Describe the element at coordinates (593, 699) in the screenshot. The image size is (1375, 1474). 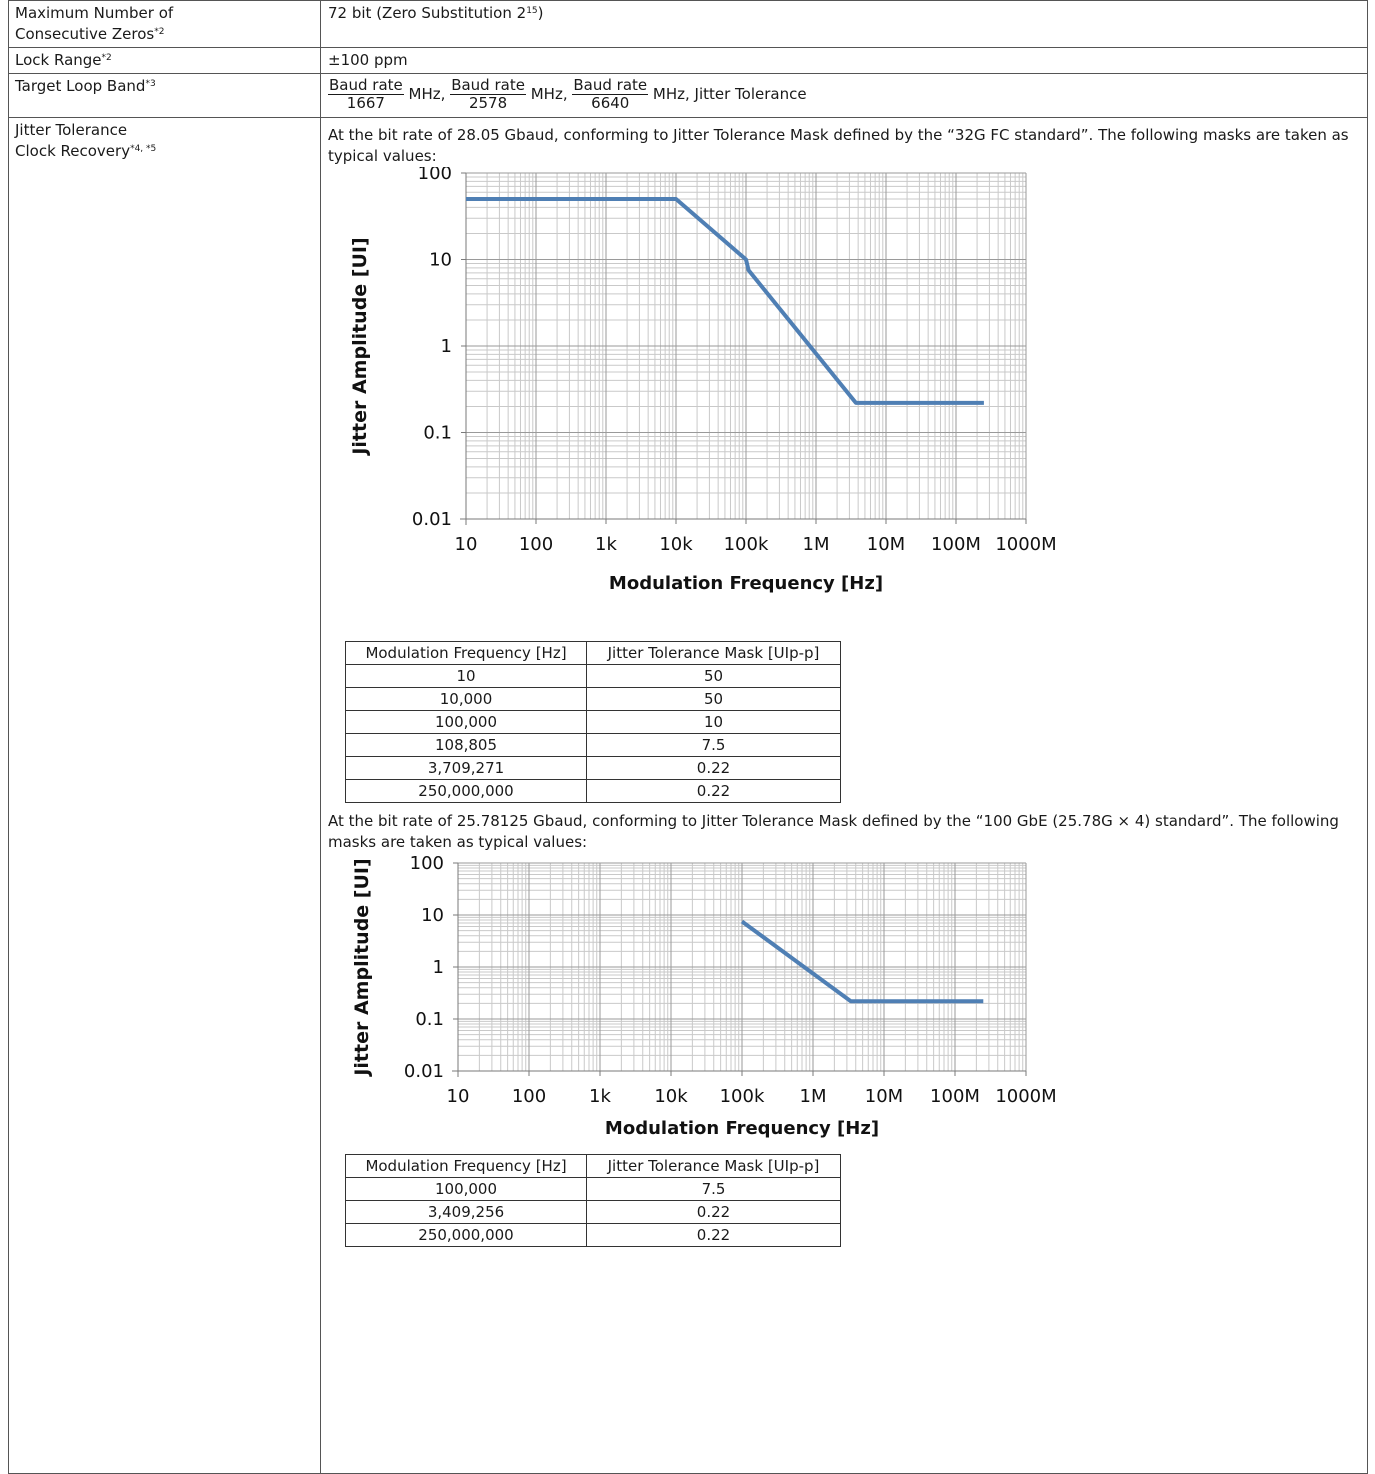
I see `mask-row: 10,000 50` at that location.